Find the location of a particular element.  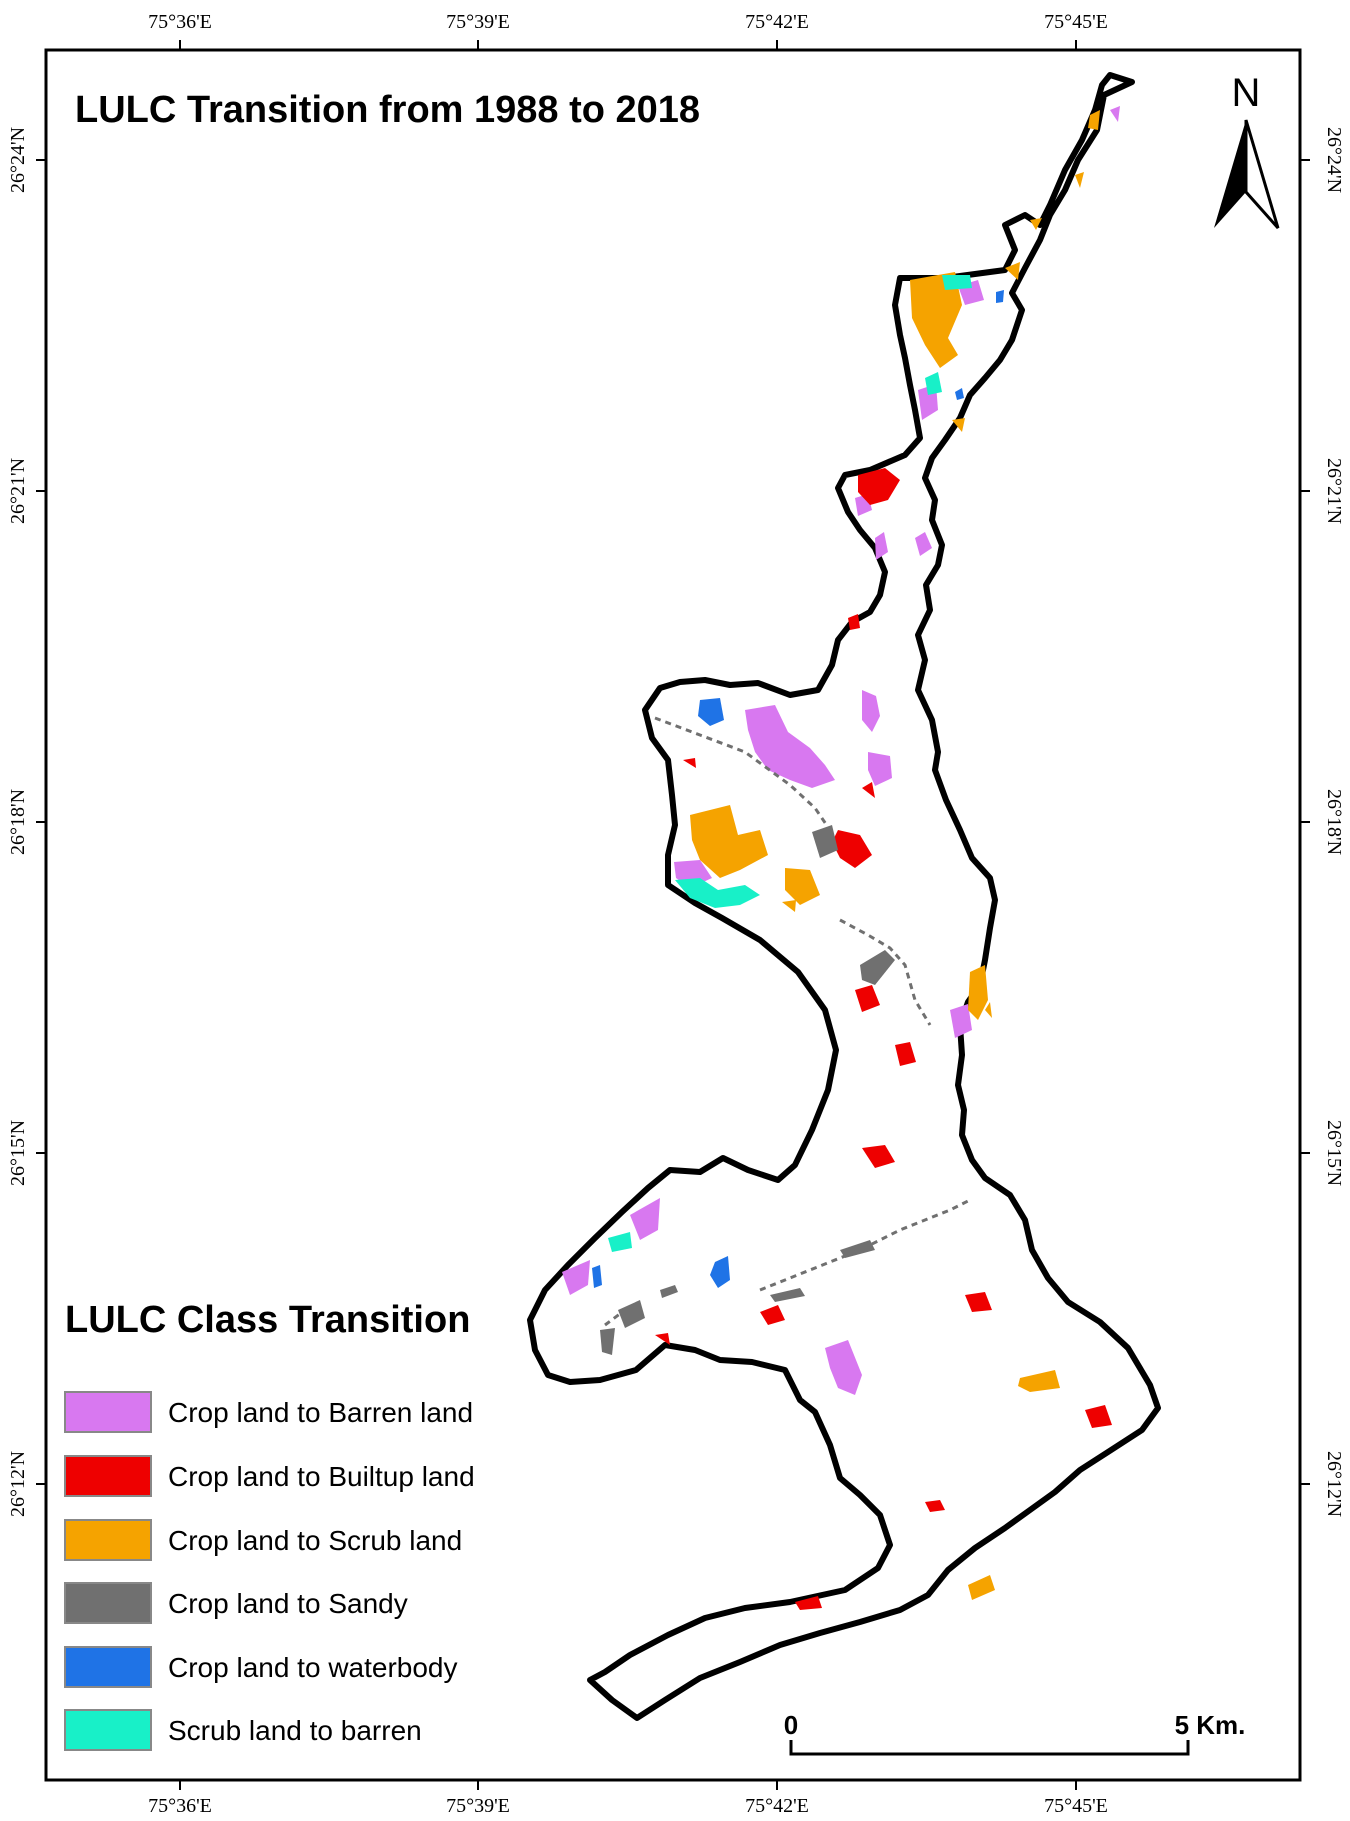

legend-item: Crop land to Scrub land is located at coordinates (263, 1540).